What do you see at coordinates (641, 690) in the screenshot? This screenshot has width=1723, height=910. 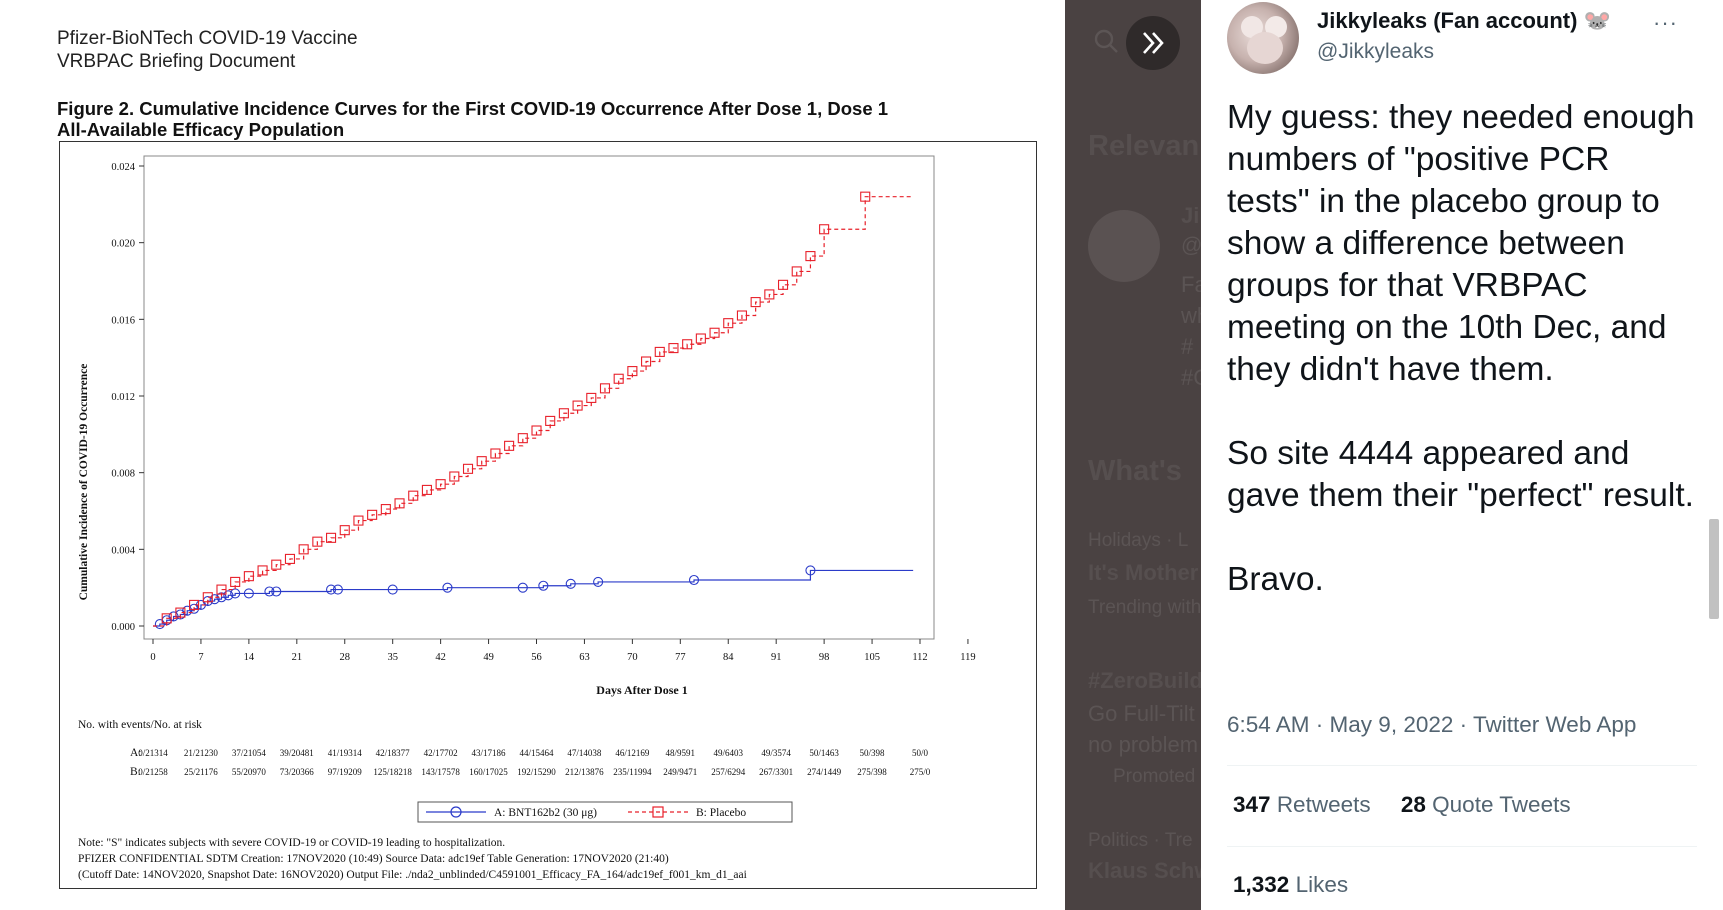 I see `x-axis-label: Days After Dose 1` at bounding box center [641, 690].